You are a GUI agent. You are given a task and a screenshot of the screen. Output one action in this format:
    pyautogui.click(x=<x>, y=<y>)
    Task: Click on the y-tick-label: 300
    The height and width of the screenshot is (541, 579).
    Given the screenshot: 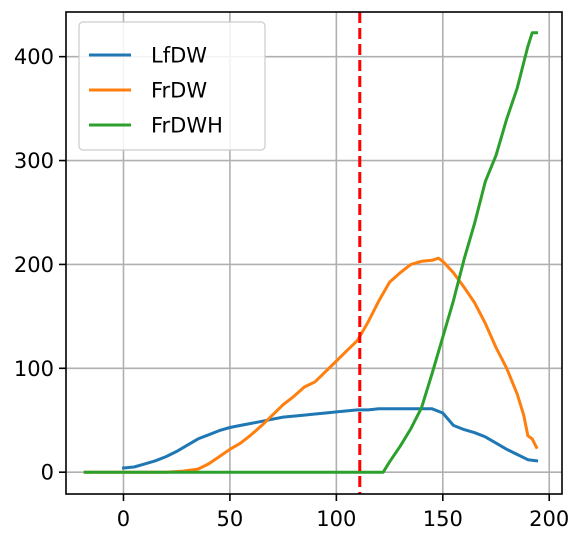 What is the action you would take?
    pyautogui.click(x=34, y=161)
    